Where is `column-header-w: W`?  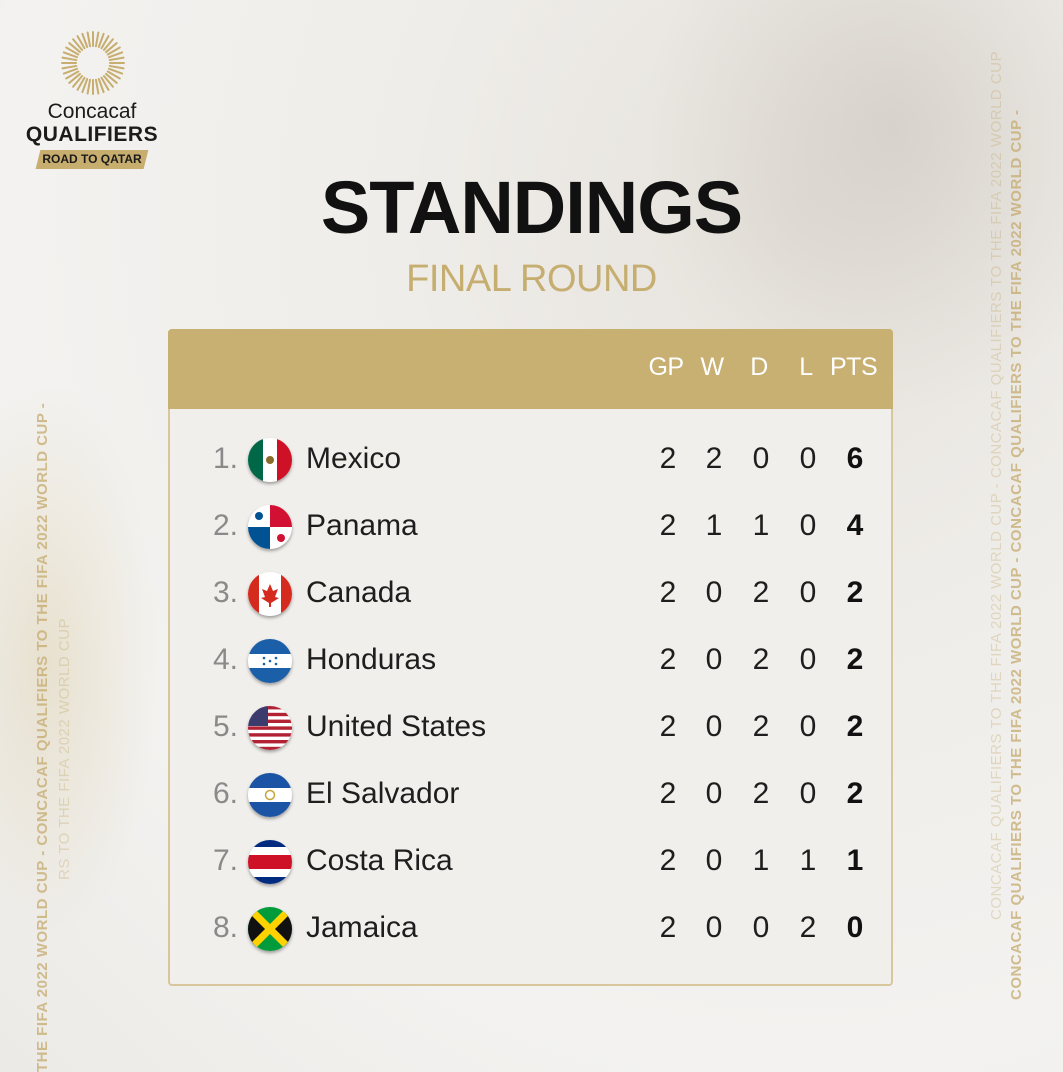 column-header-w: W is located at coordinates (712, 367).